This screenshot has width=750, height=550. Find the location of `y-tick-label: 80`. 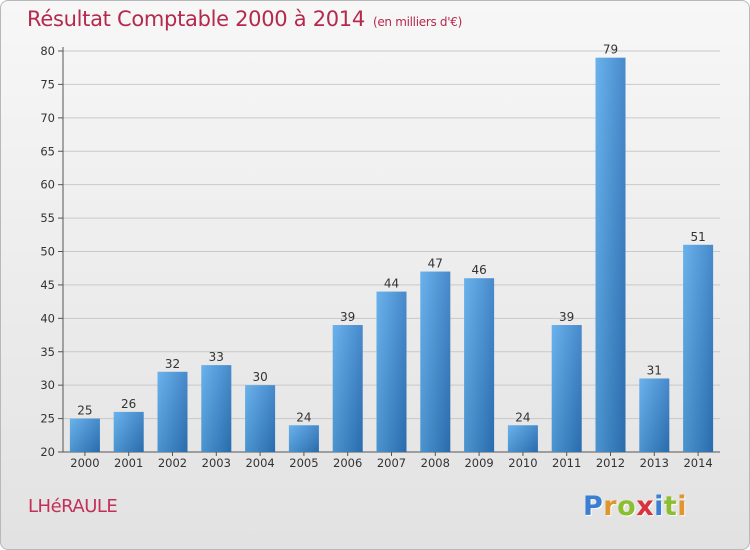

y-tick-label: 80 is located at coordinates (47, 51).